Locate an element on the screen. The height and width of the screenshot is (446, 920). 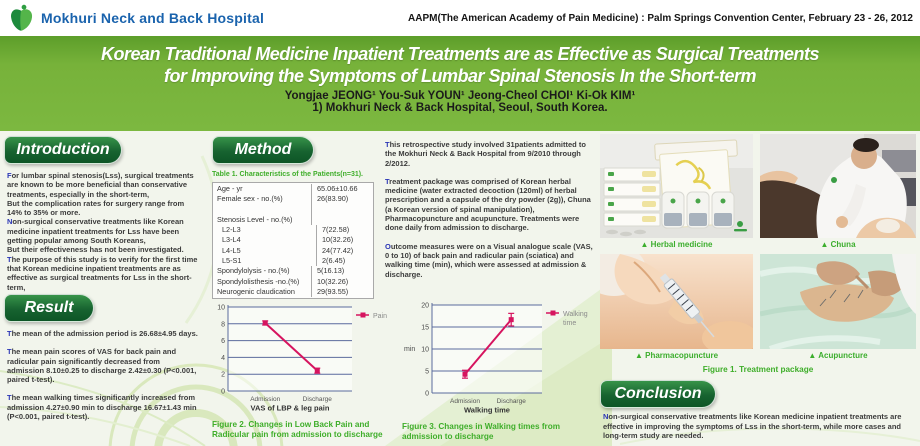
section-heading-conclusion: Conclusion is located at coordinates (658, 394).